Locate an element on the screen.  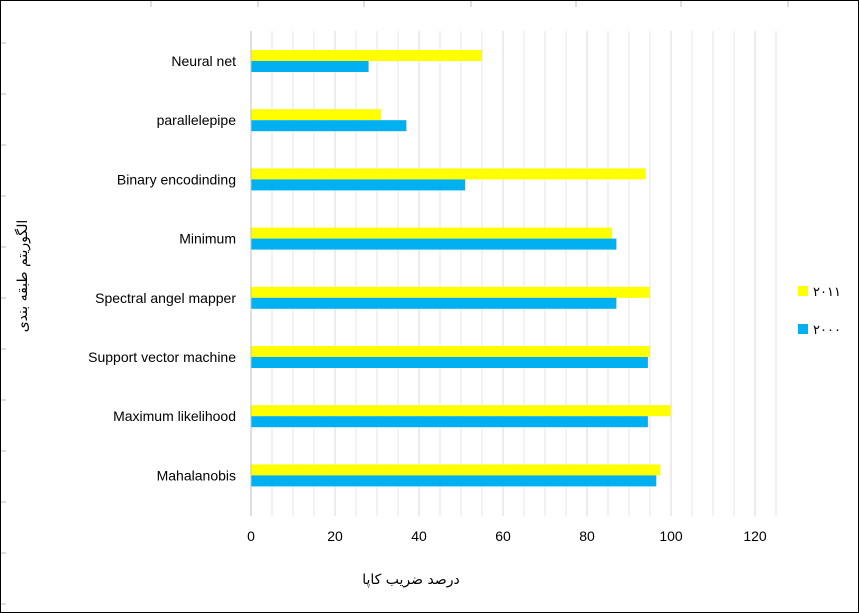
x-tick-label: 0 is located at coordinates (251, 536).